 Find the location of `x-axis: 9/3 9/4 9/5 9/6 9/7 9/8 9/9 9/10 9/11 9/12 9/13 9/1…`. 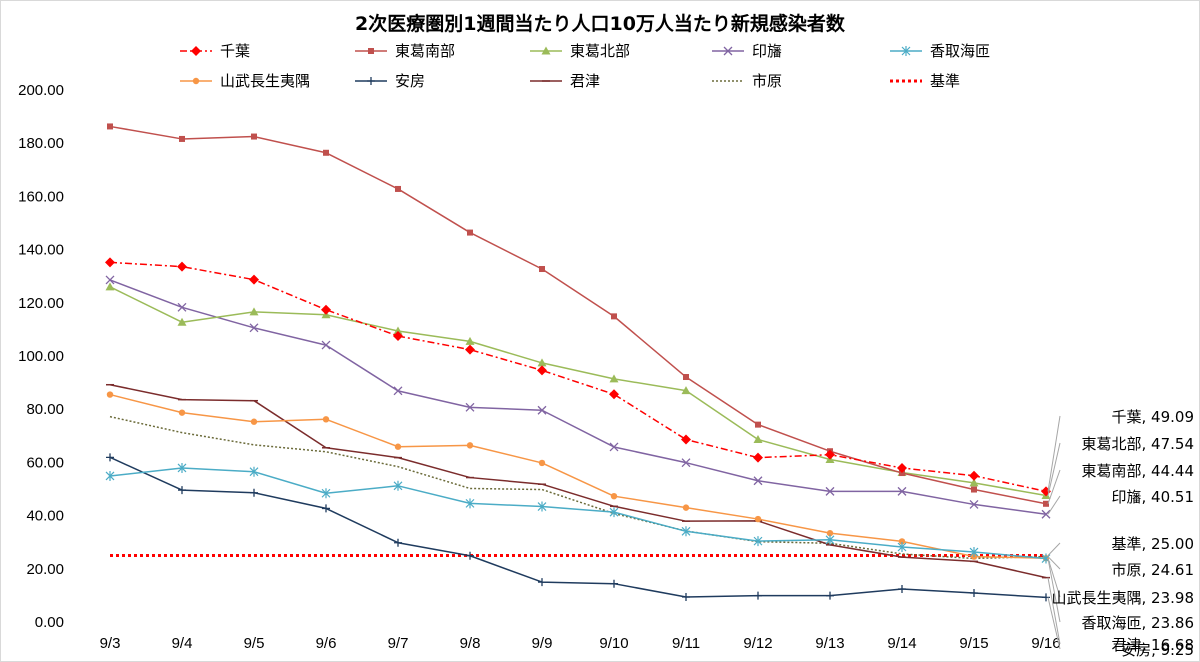

x-axis: 9/3 9/4 9/5 9/6 9/7 9/8 9/9 9/10 9/11 9/12 9/13 9/1… is located at coordinates (580, 643).